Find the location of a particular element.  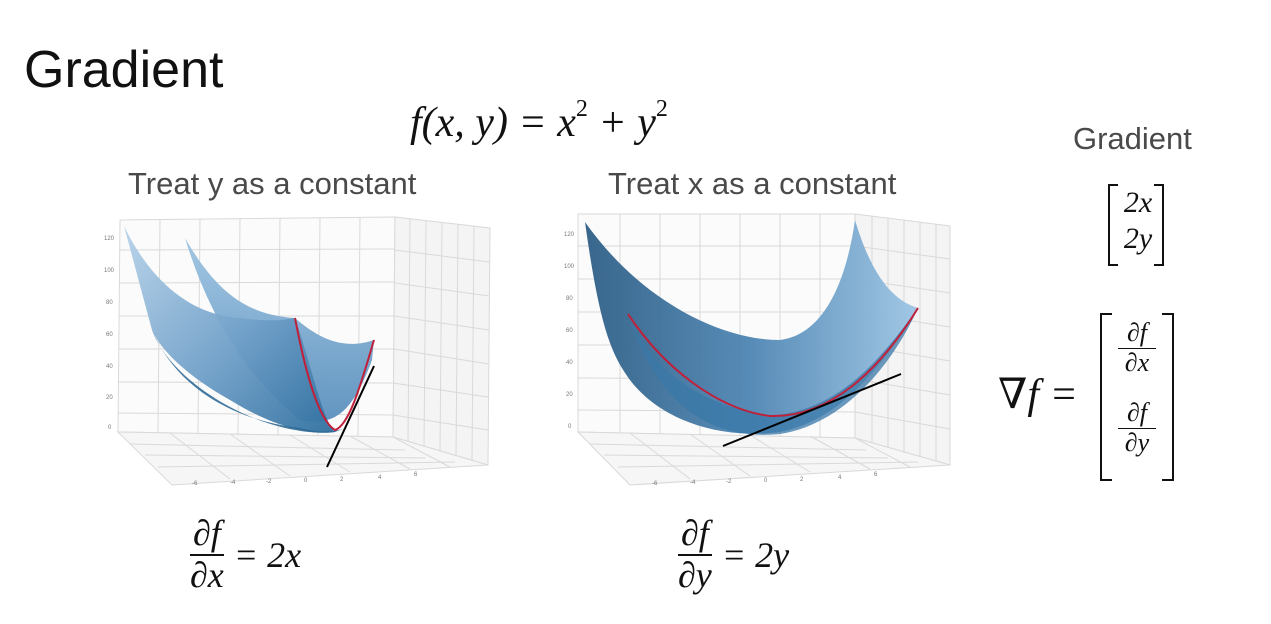

middle-x-tick: -2 is located at coordinates (729, 482).